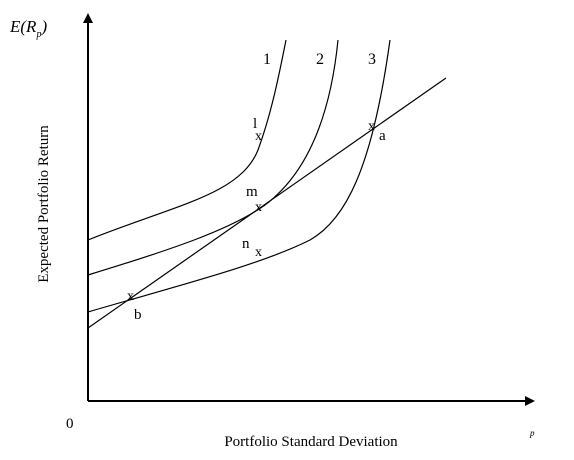 Image resolution: width=574 pixels, height=460 pixels. I want to click on x-axis-symbol: p, so click(532, 433).